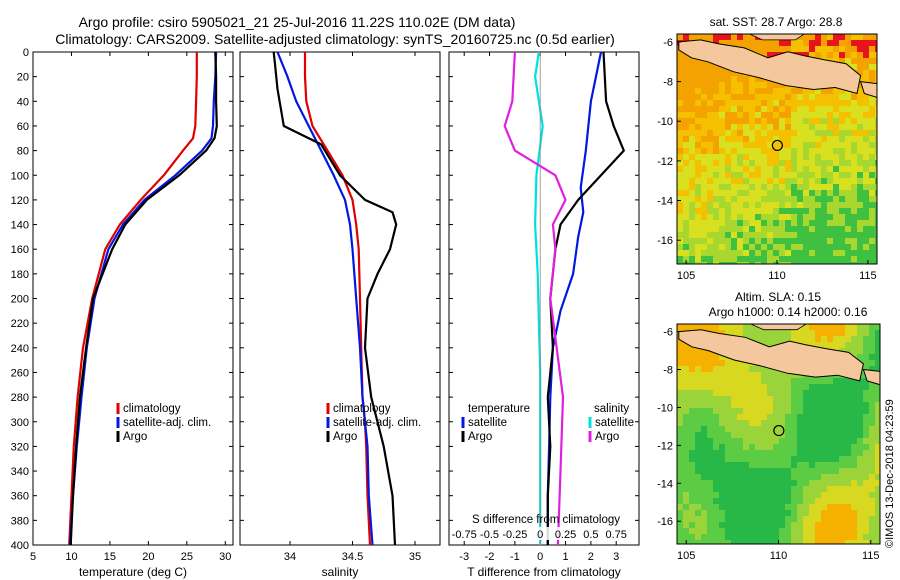 Image resolution: width=900 pixels, height=580 pixels. What do you see at coordinates (20, 497) in the screenshot?
I see `y-tick-label: 360` at bounding box center [20, 497].